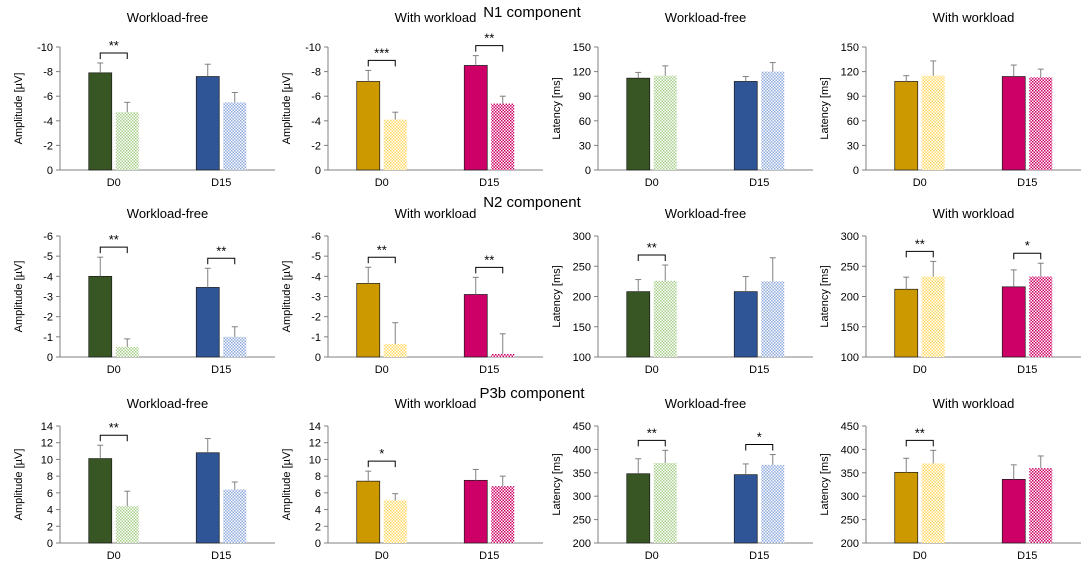  What do you see at coordinates (582, 358) in the screenshot?
I see `y-tick-label: 100` at bounding box center [582, 358].